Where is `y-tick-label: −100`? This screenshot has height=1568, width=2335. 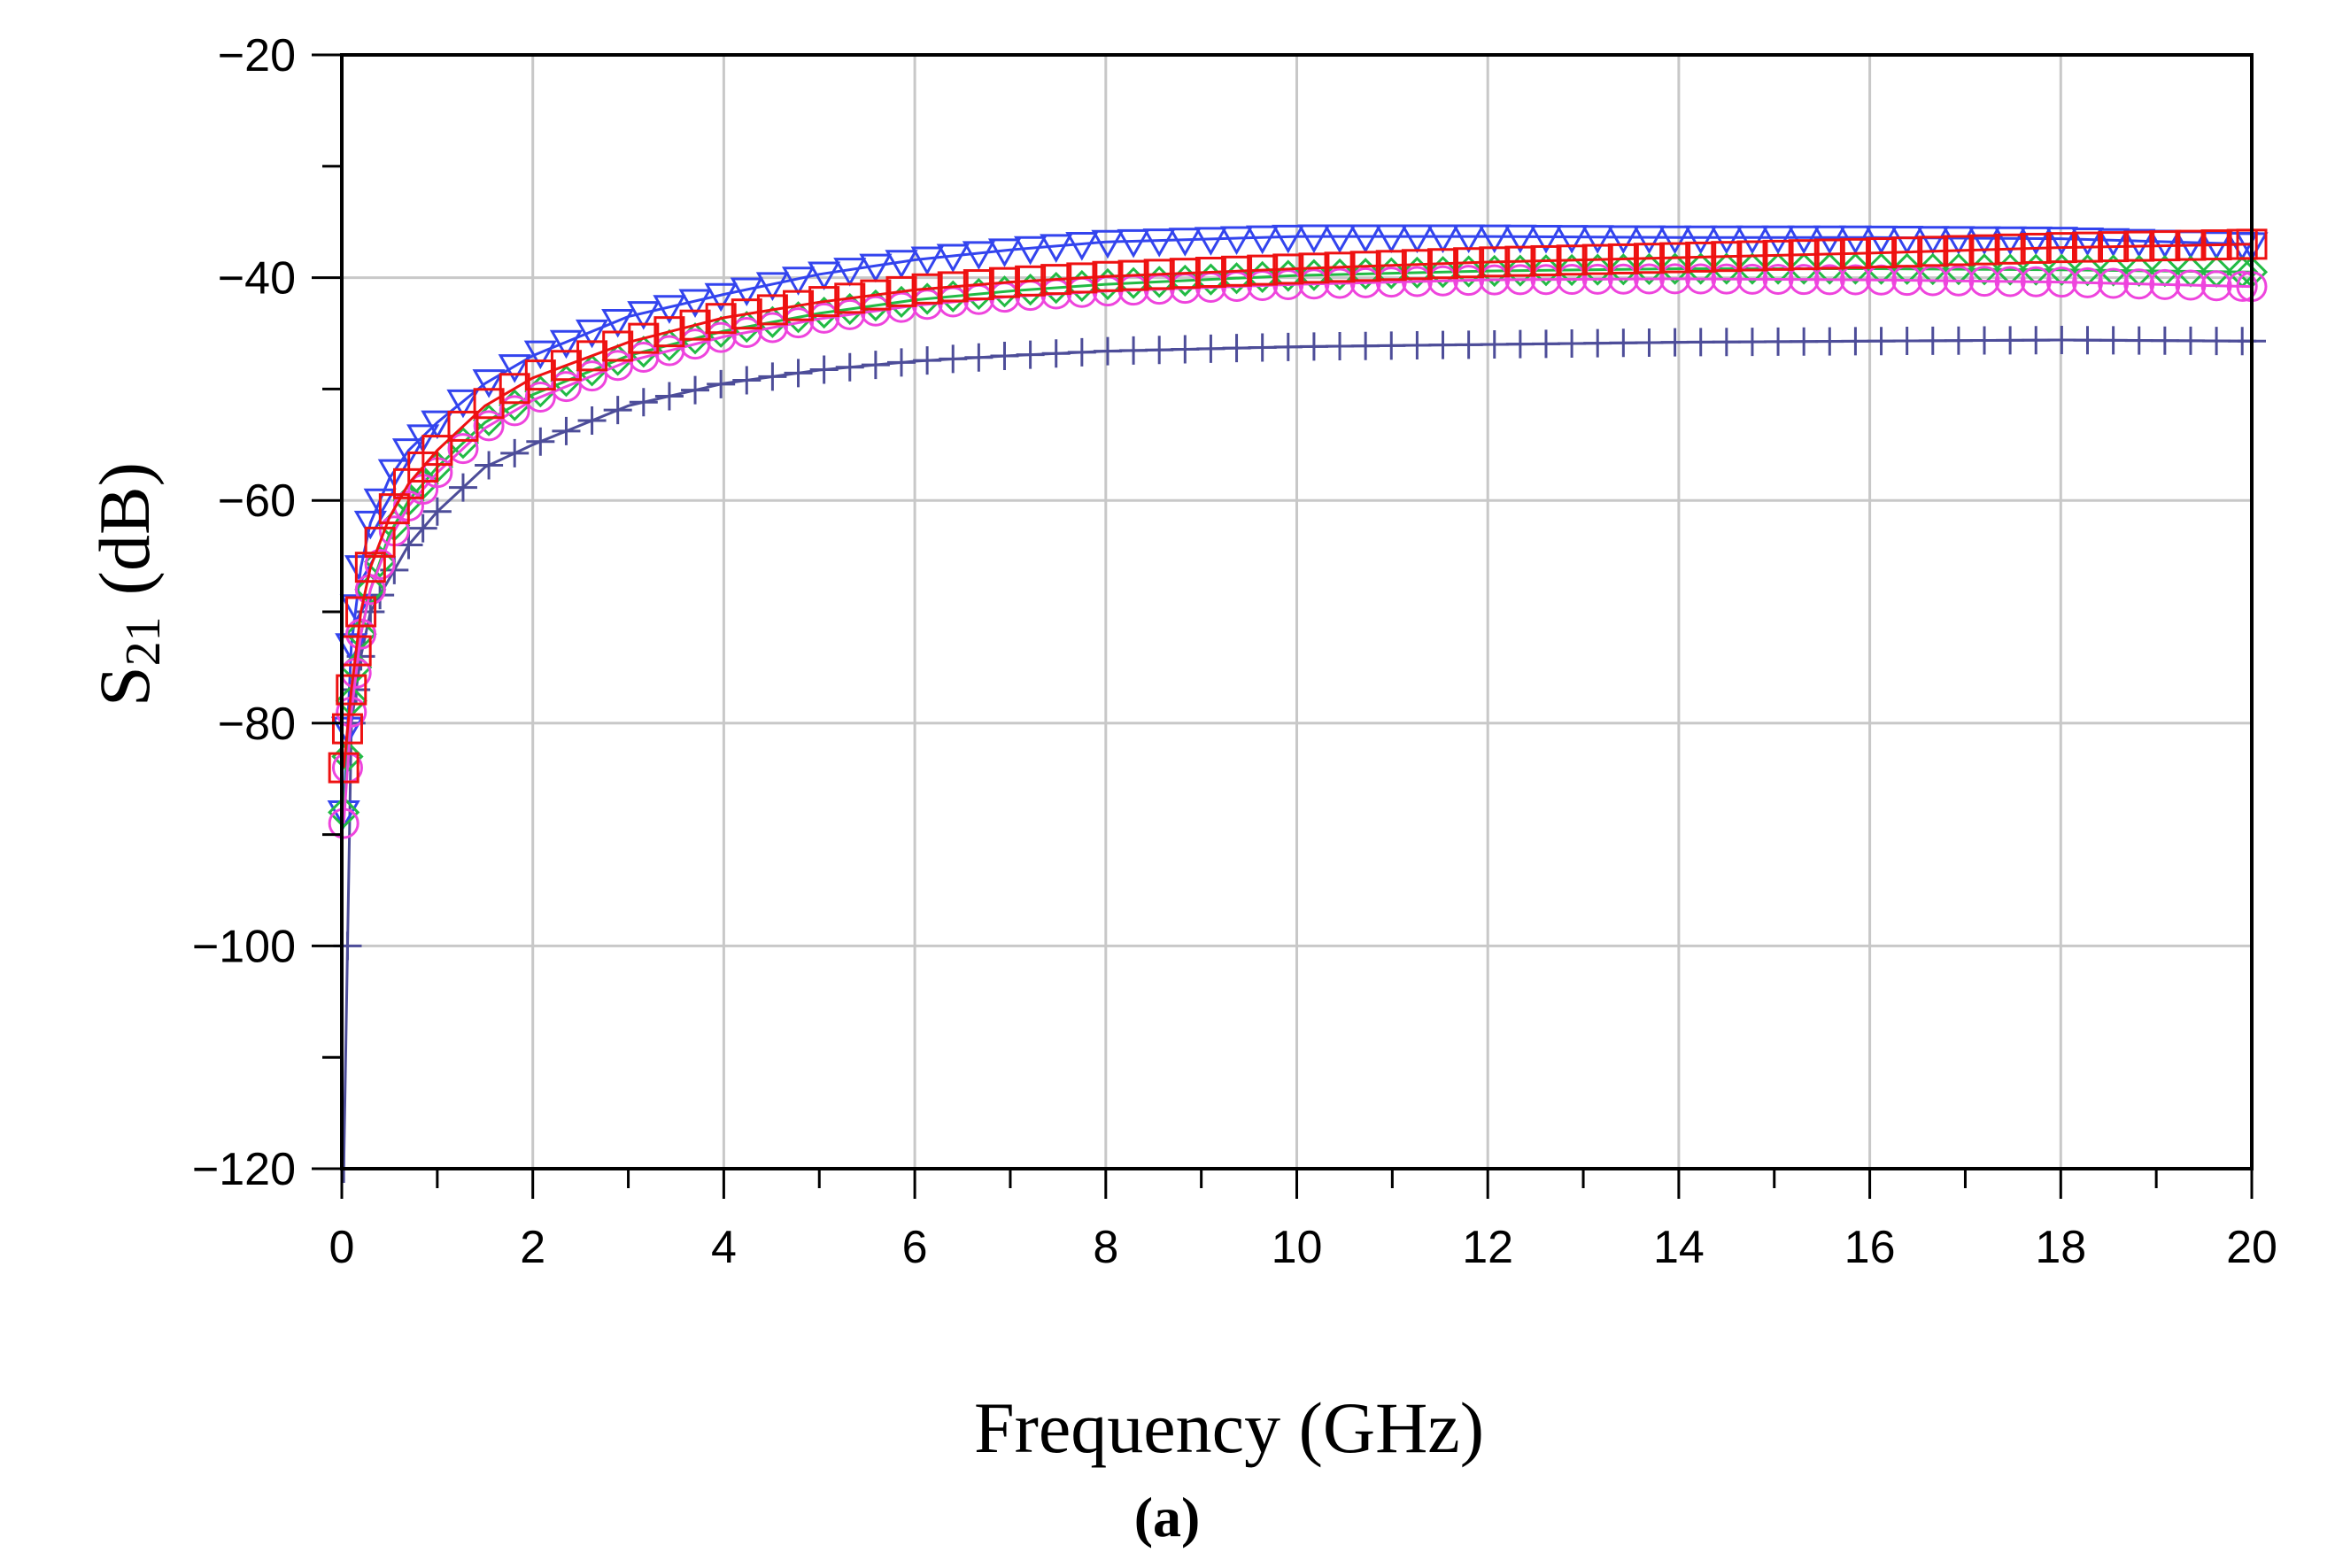 y-tick-label: −100 is located at coordinates (244, 947).